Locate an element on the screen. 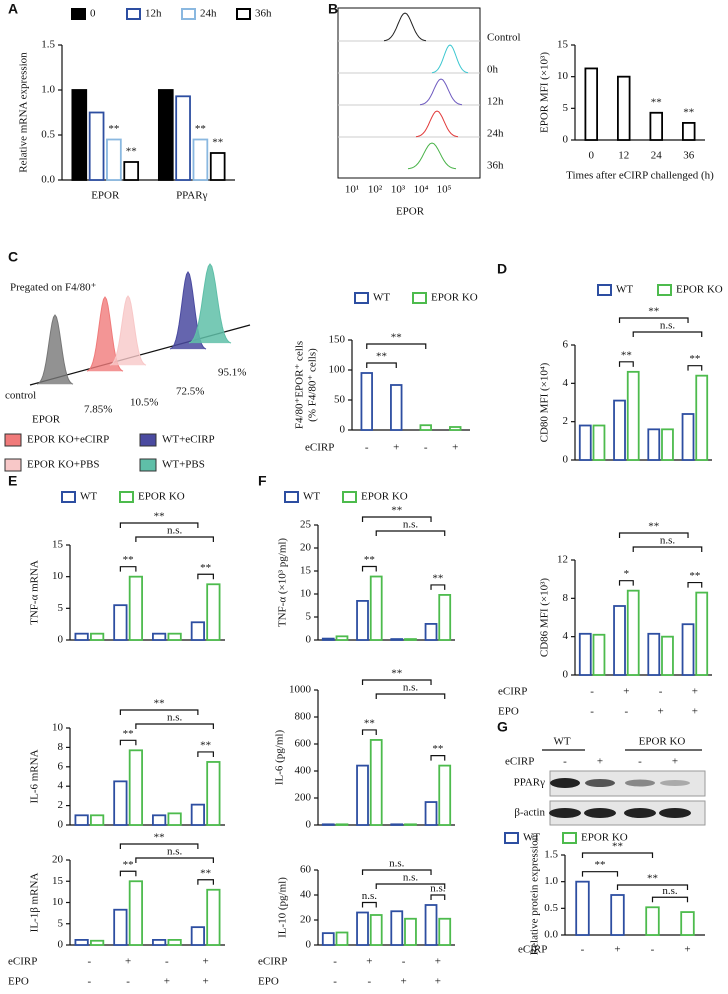 Image resolution: width=728 pixels, height=994 pixels. legend-label: EPOR KO is located at coordinates (604, 838).